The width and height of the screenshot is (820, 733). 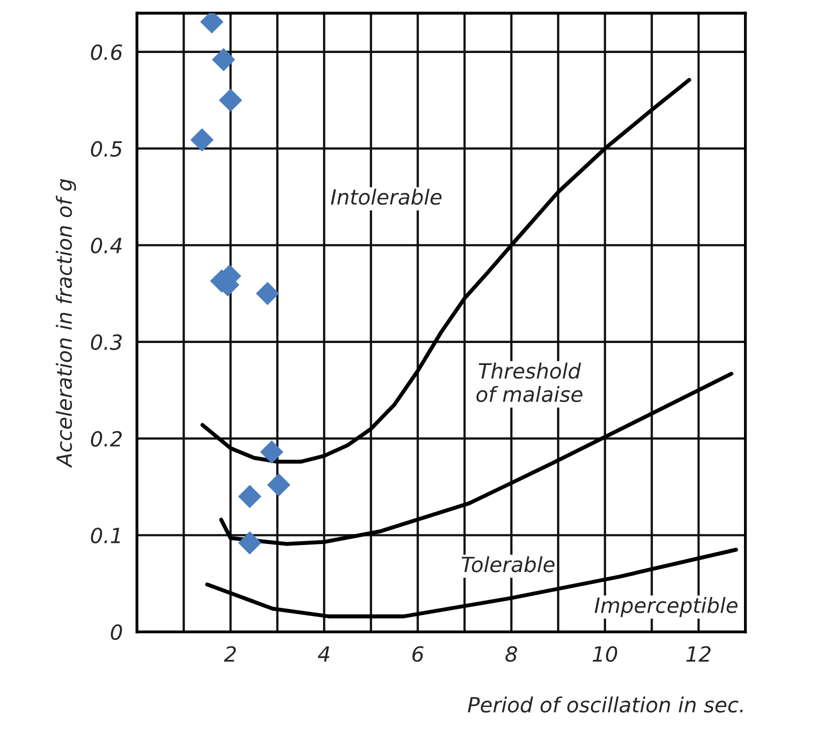 I want to click on x-tick-label: 12, so click(x=698, y=654).